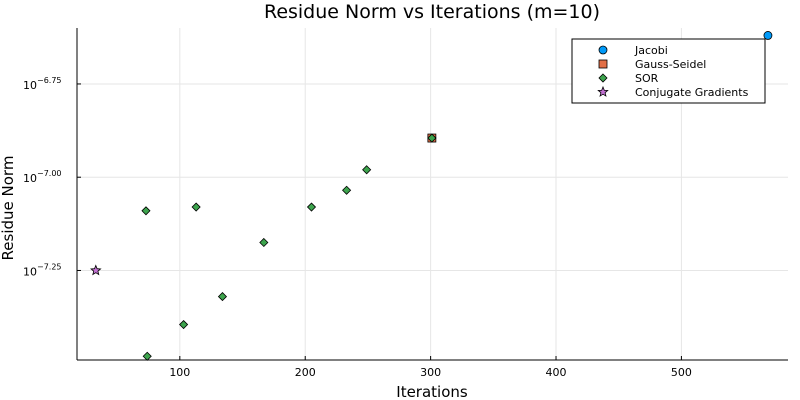 This screenshot has width=800, height=400. I want to click on legend-label-sor: SOR, so click(647, 78).